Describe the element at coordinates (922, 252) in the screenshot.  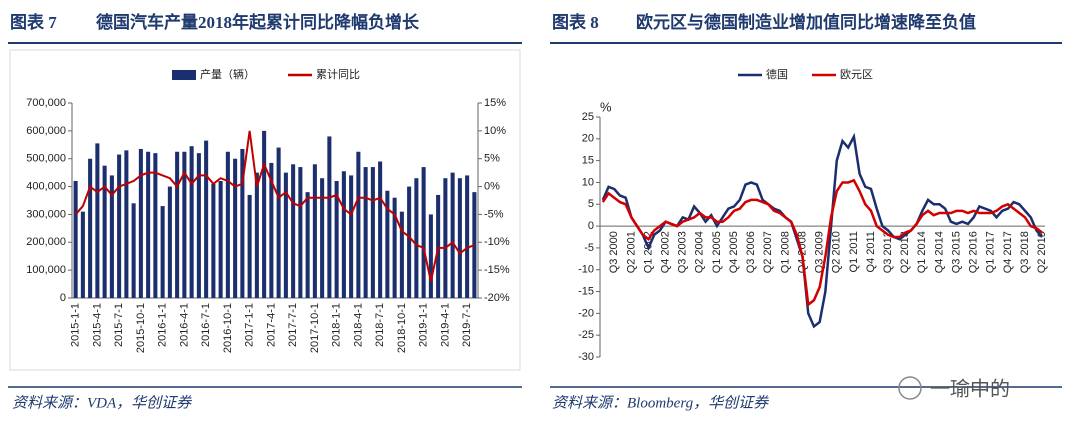
I see `x-tick-label: Q1 2014` at that location.